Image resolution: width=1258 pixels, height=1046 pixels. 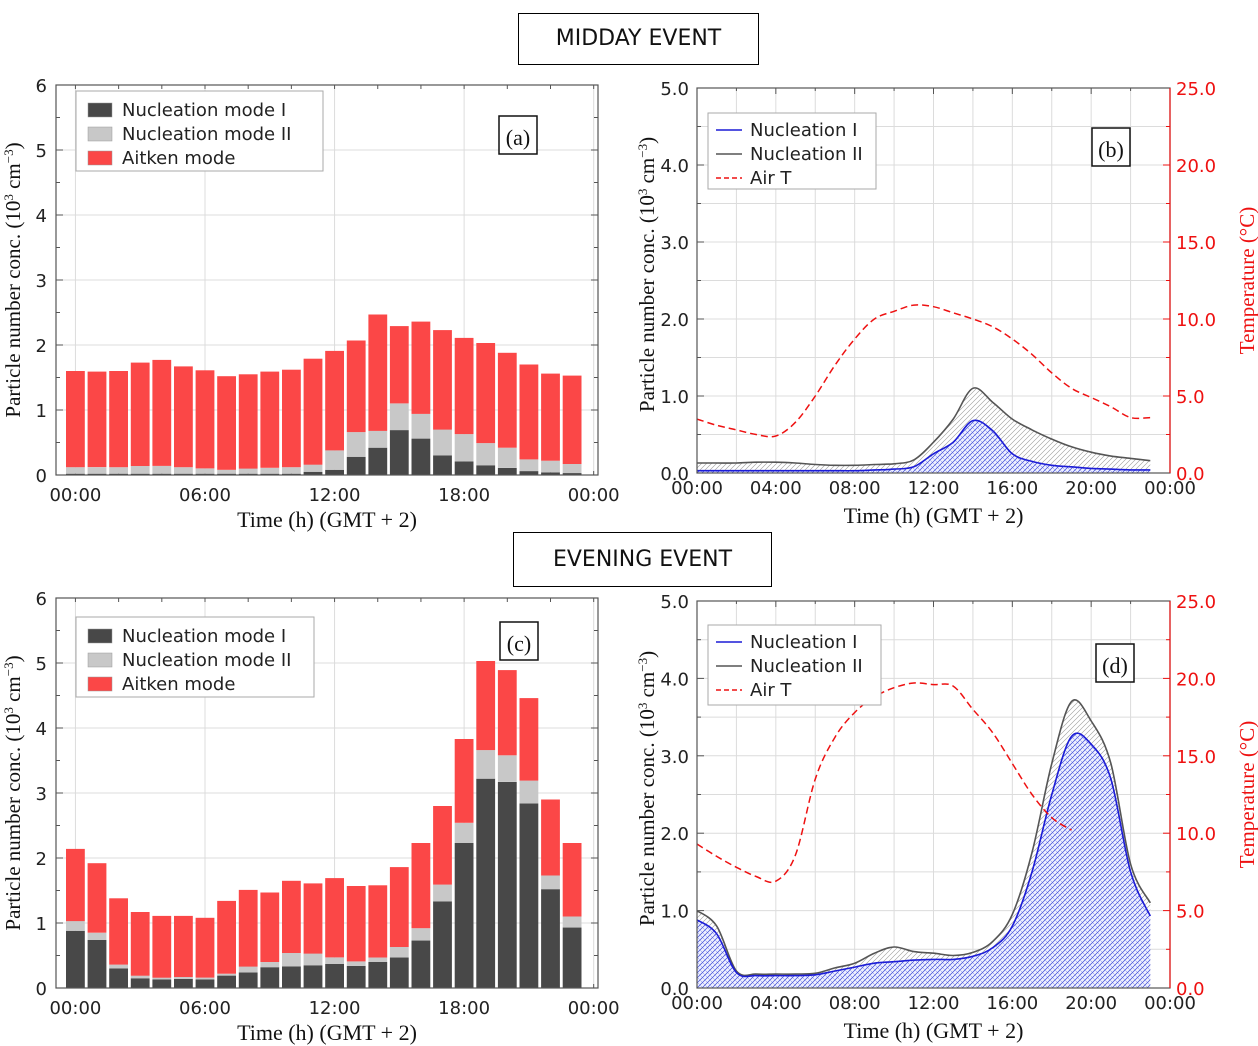 What do you see at coordinates (41, 729) in the screenshot?
I see `y-tick-label: 4` at bounding box center [41, 729].